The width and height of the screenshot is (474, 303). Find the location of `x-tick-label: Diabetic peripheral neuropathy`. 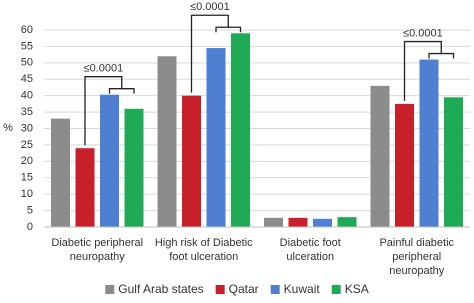

x-tick-label: Diabetic peripheral neuropathy is located at coordinates (97, 250).